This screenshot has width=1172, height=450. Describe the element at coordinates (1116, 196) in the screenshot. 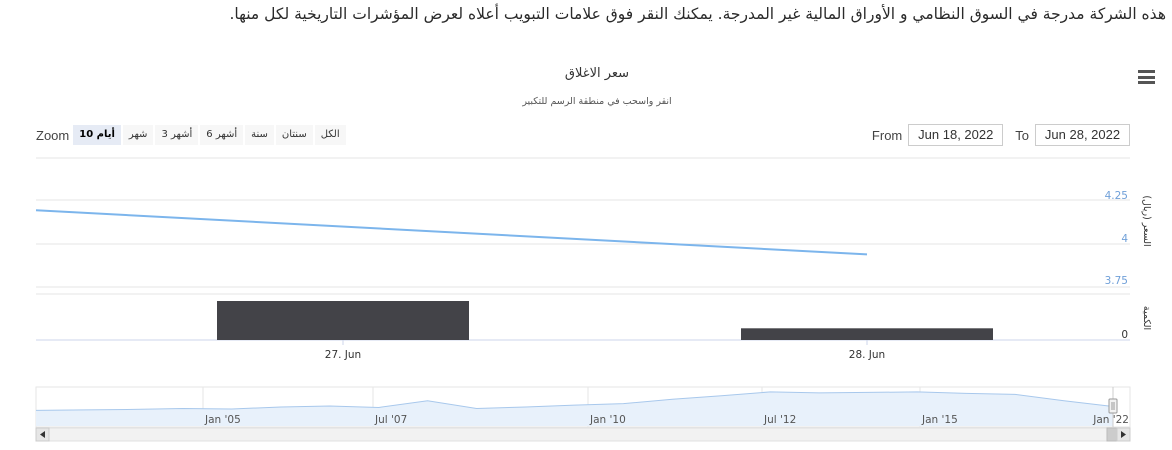

I see `price-tick-label: 4.25` at that location.